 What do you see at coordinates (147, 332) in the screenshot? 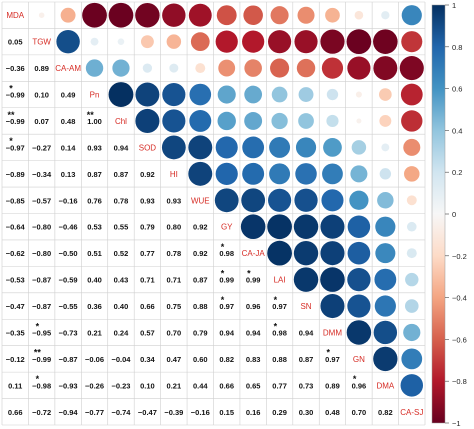
I see `correlation-value: 0.57` at bounding box center [147, 332].